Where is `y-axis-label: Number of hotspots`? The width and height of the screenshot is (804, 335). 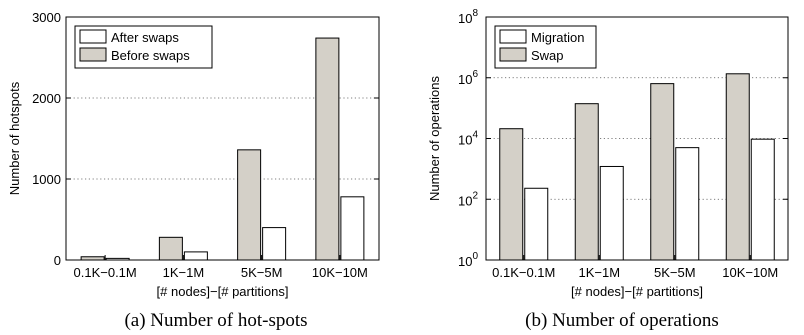
y-axis-label: Number of hotspots is located at coordinates (14, 138).